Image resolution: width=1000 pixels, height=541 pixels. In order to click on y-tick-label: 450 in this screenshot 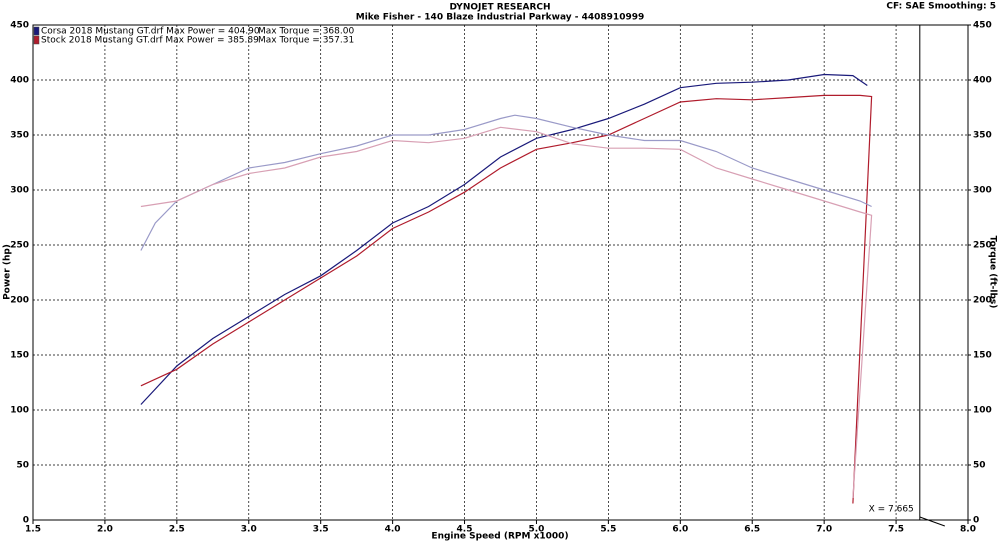, I will do `click(19, 26)`.